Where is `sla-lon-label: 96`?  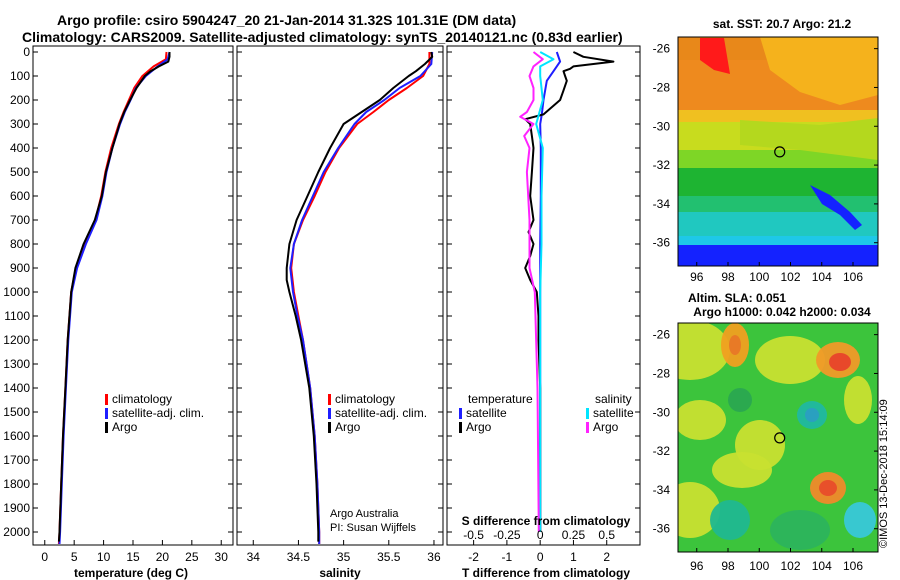 sla-lon-label: 96 is located at coordinates (697, 566).